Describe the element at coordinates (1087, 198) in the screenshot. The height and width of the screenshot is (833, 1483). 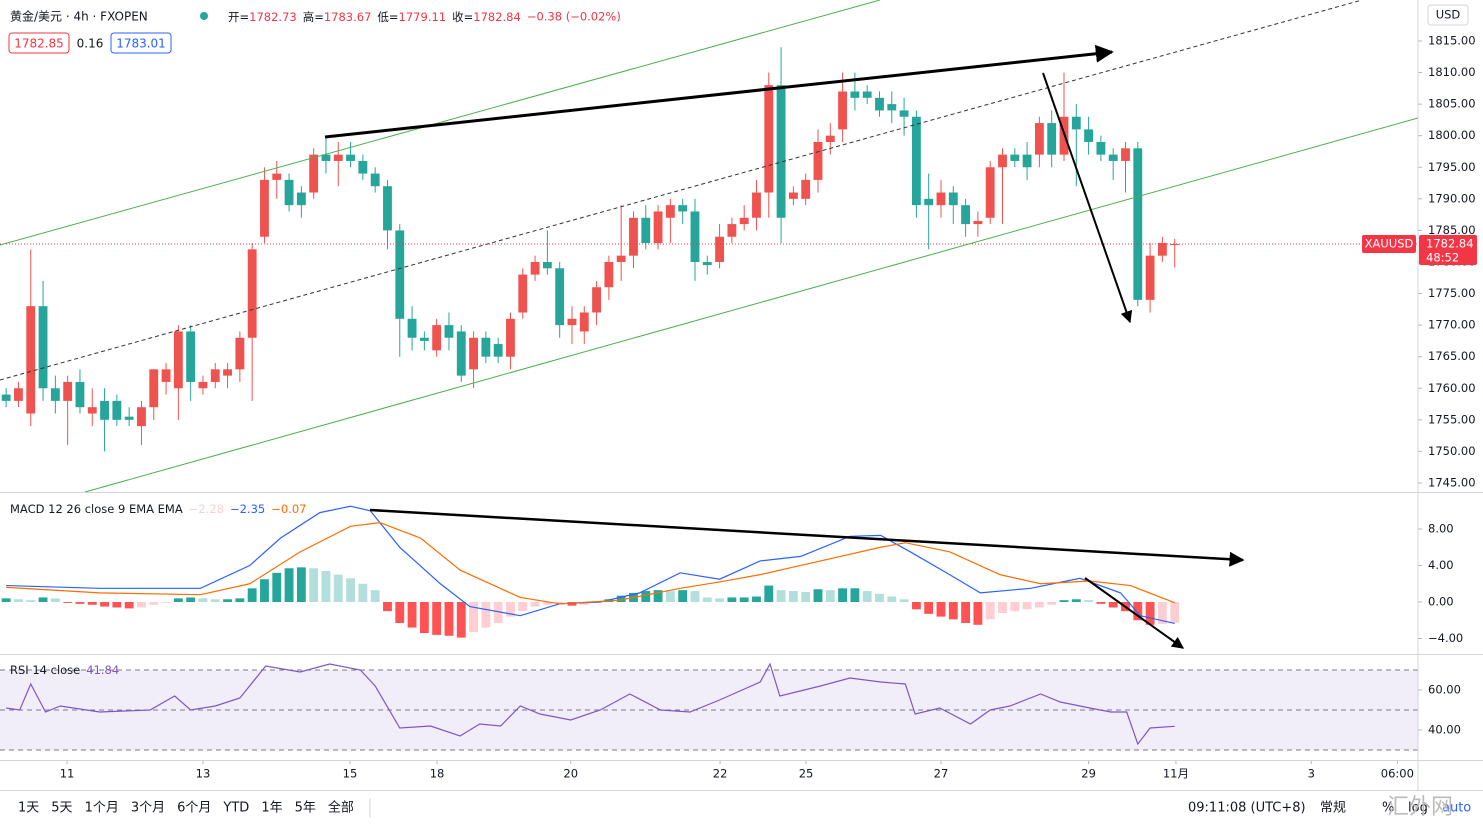
I see `down-arrow` at that location.